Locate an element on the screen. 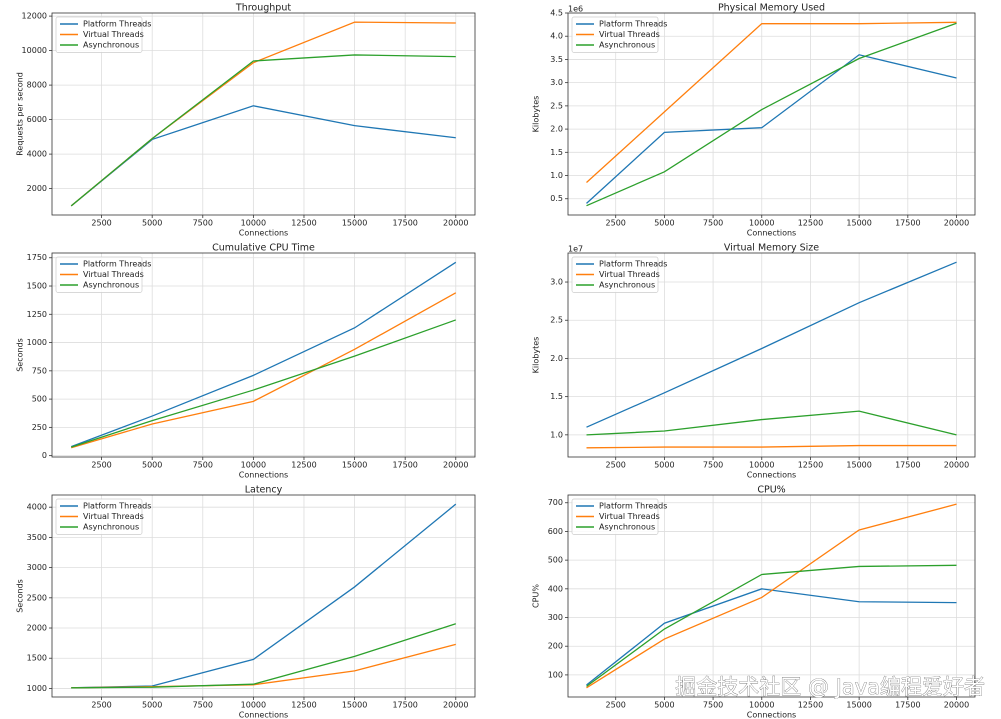  y-tick-label: 3.0 is located at coordinates (556, 82).